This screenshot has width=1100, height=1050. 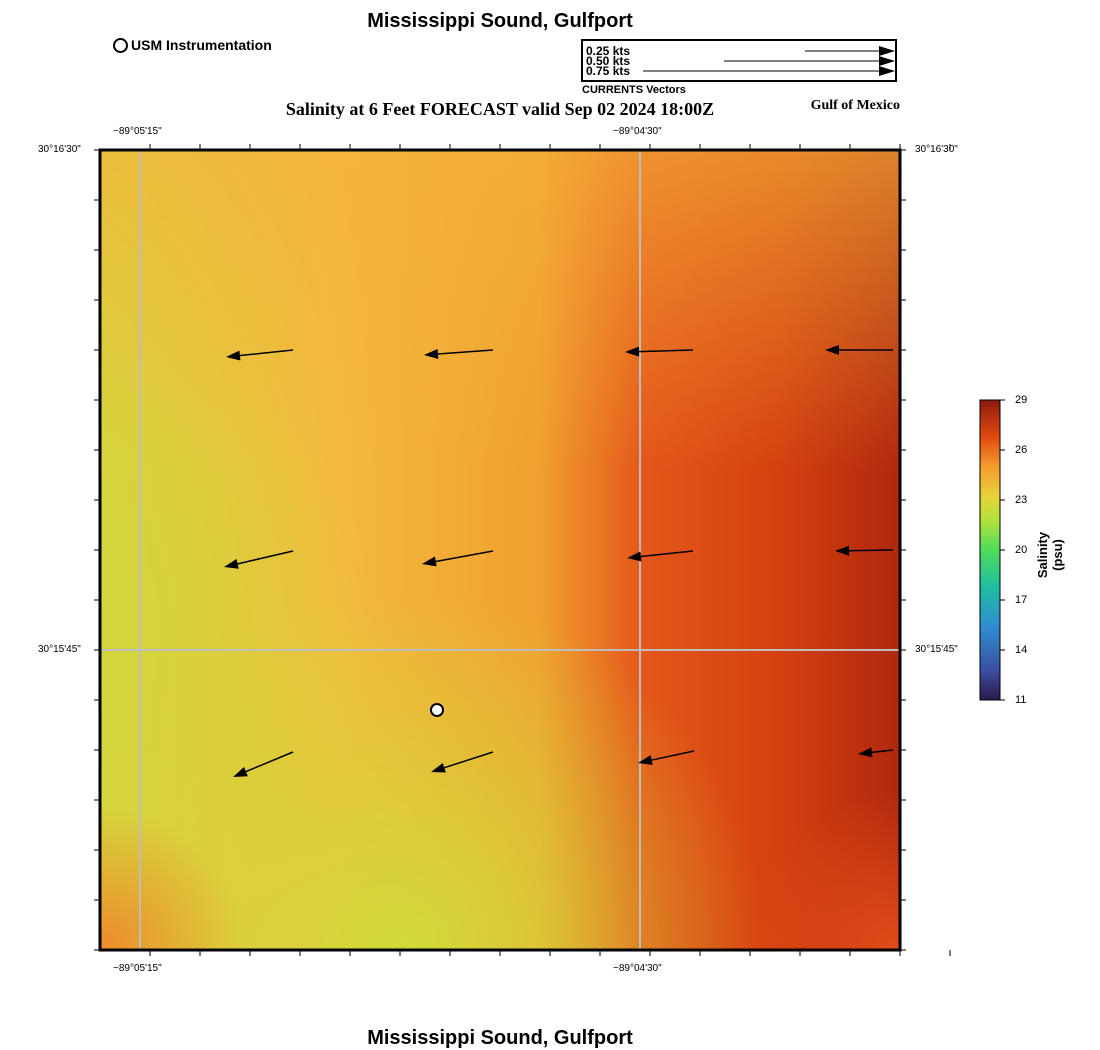 What do you see at coordinates (1050, 555) in the screenshot?
I see `colorbar-title: Salinity (psu)` at bounding box center [1050, 555].